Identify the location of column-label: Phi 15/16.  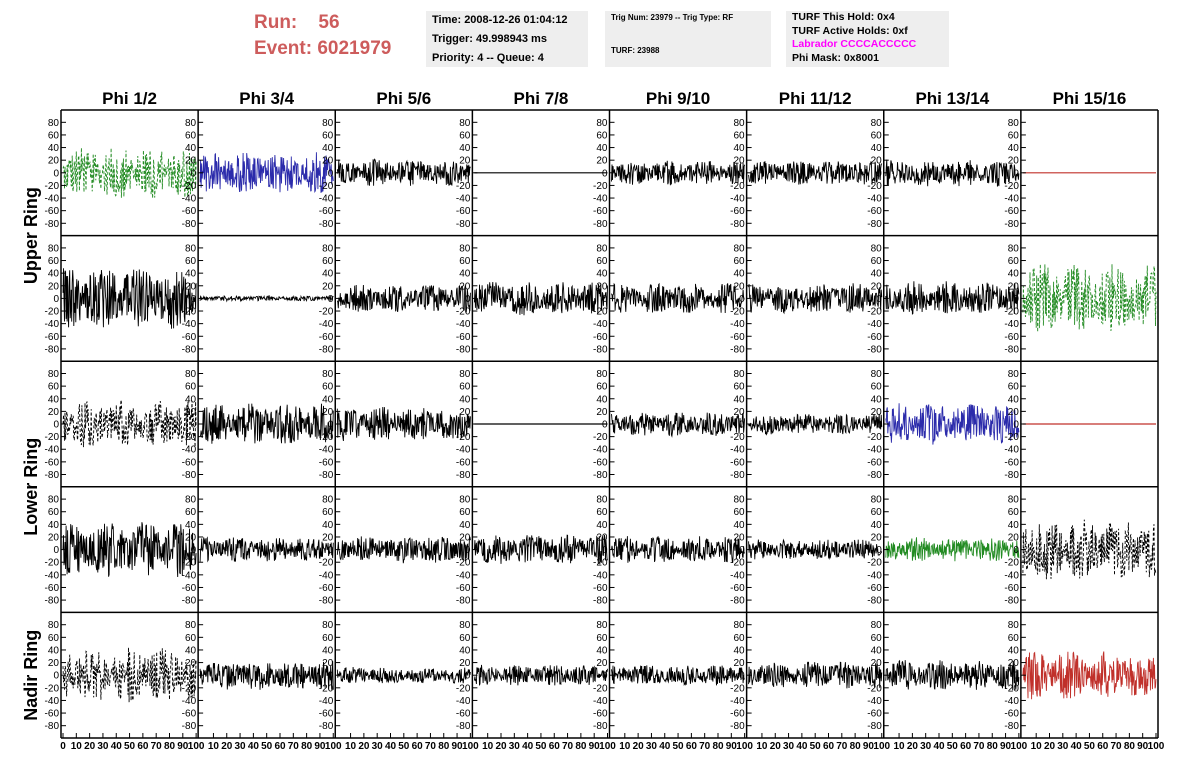
(1090, 98).